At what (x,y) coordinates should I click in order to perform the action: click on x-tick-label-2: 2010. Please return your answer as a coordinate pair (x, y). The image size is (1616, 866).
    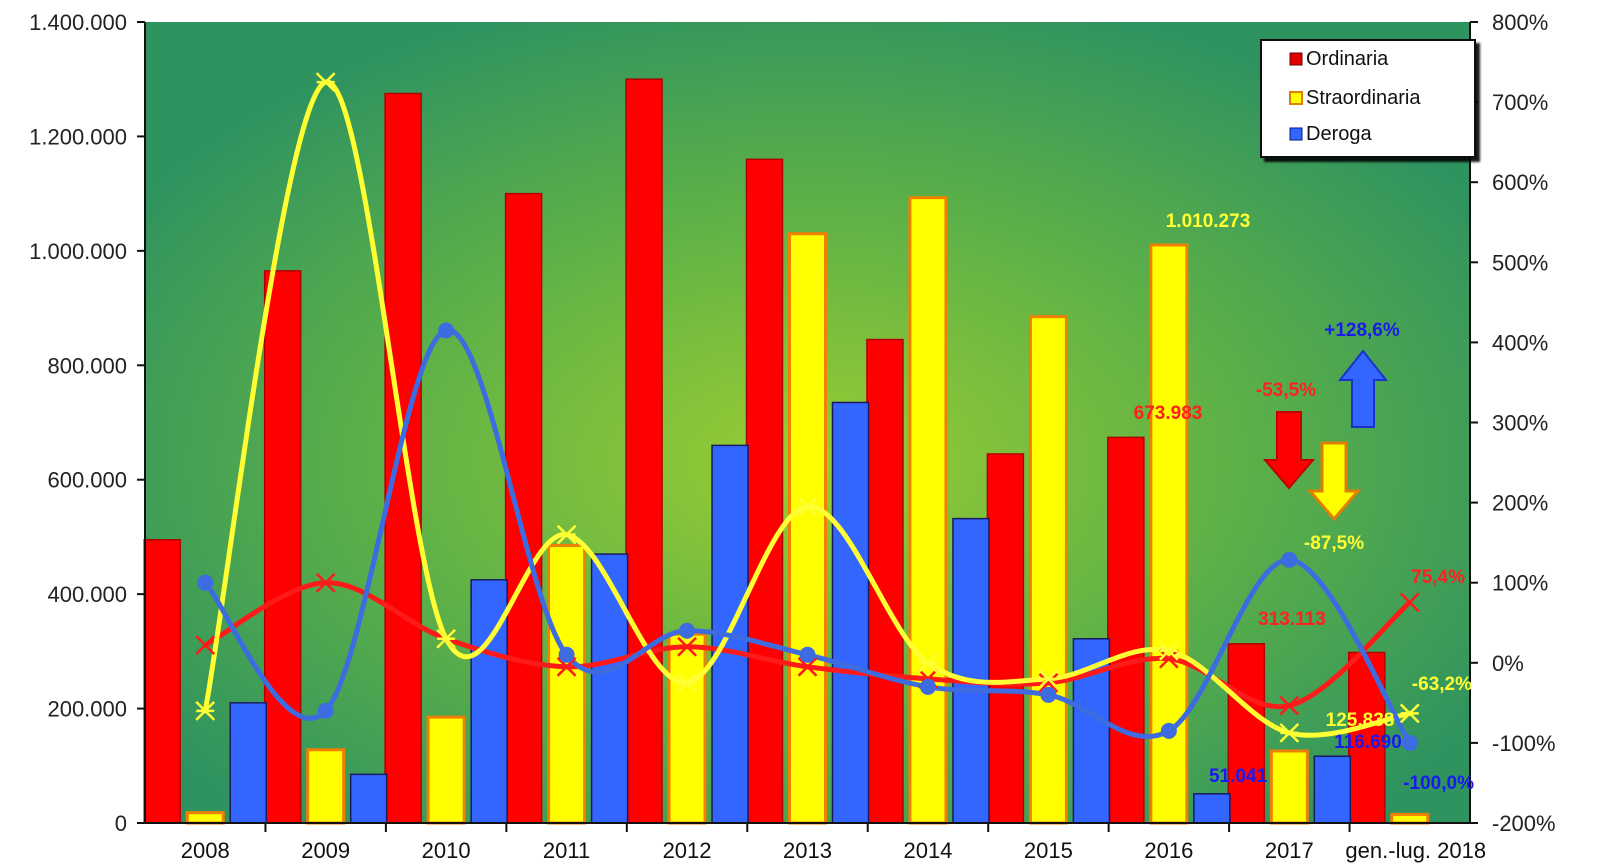
    Looking at the image, I should click on (446, 850).